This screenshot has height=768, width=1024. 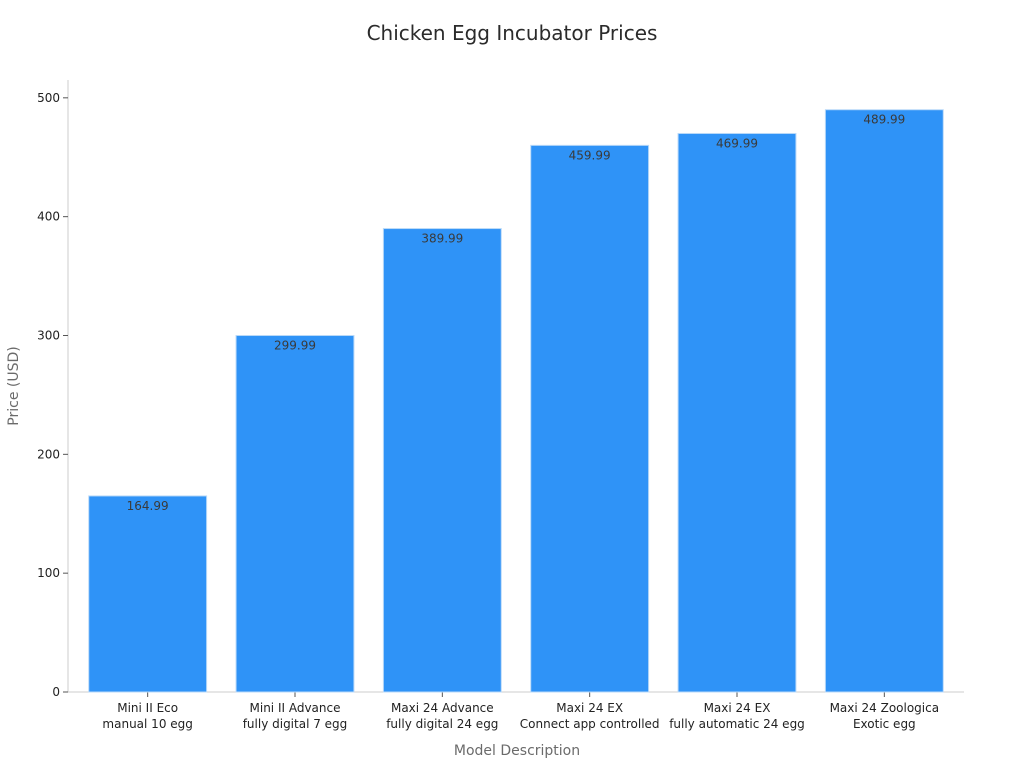 I want to click on data-label: 489.99, so click(x=884, y=120).